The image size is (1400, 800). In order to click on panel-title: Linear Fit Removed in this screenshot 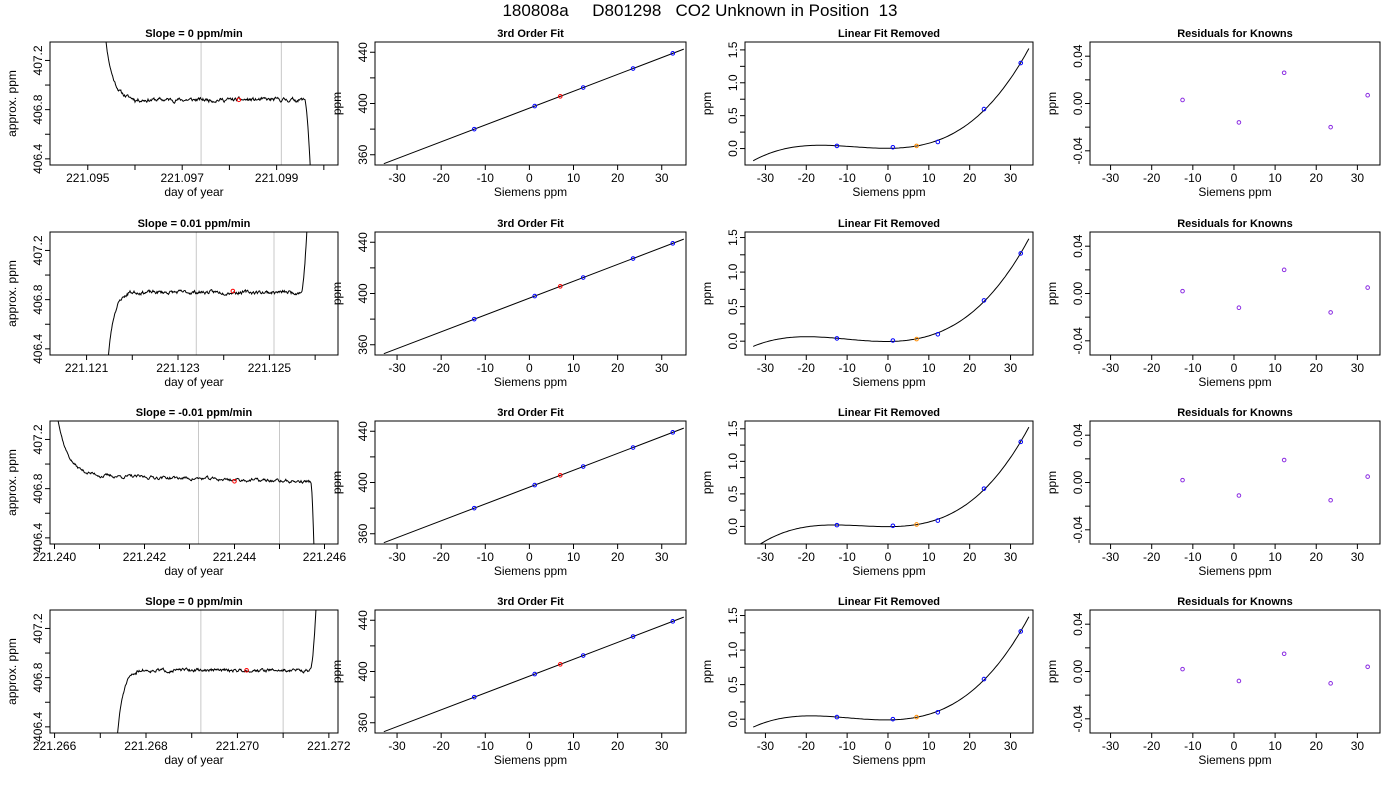, I will do `click(889, 413)`.